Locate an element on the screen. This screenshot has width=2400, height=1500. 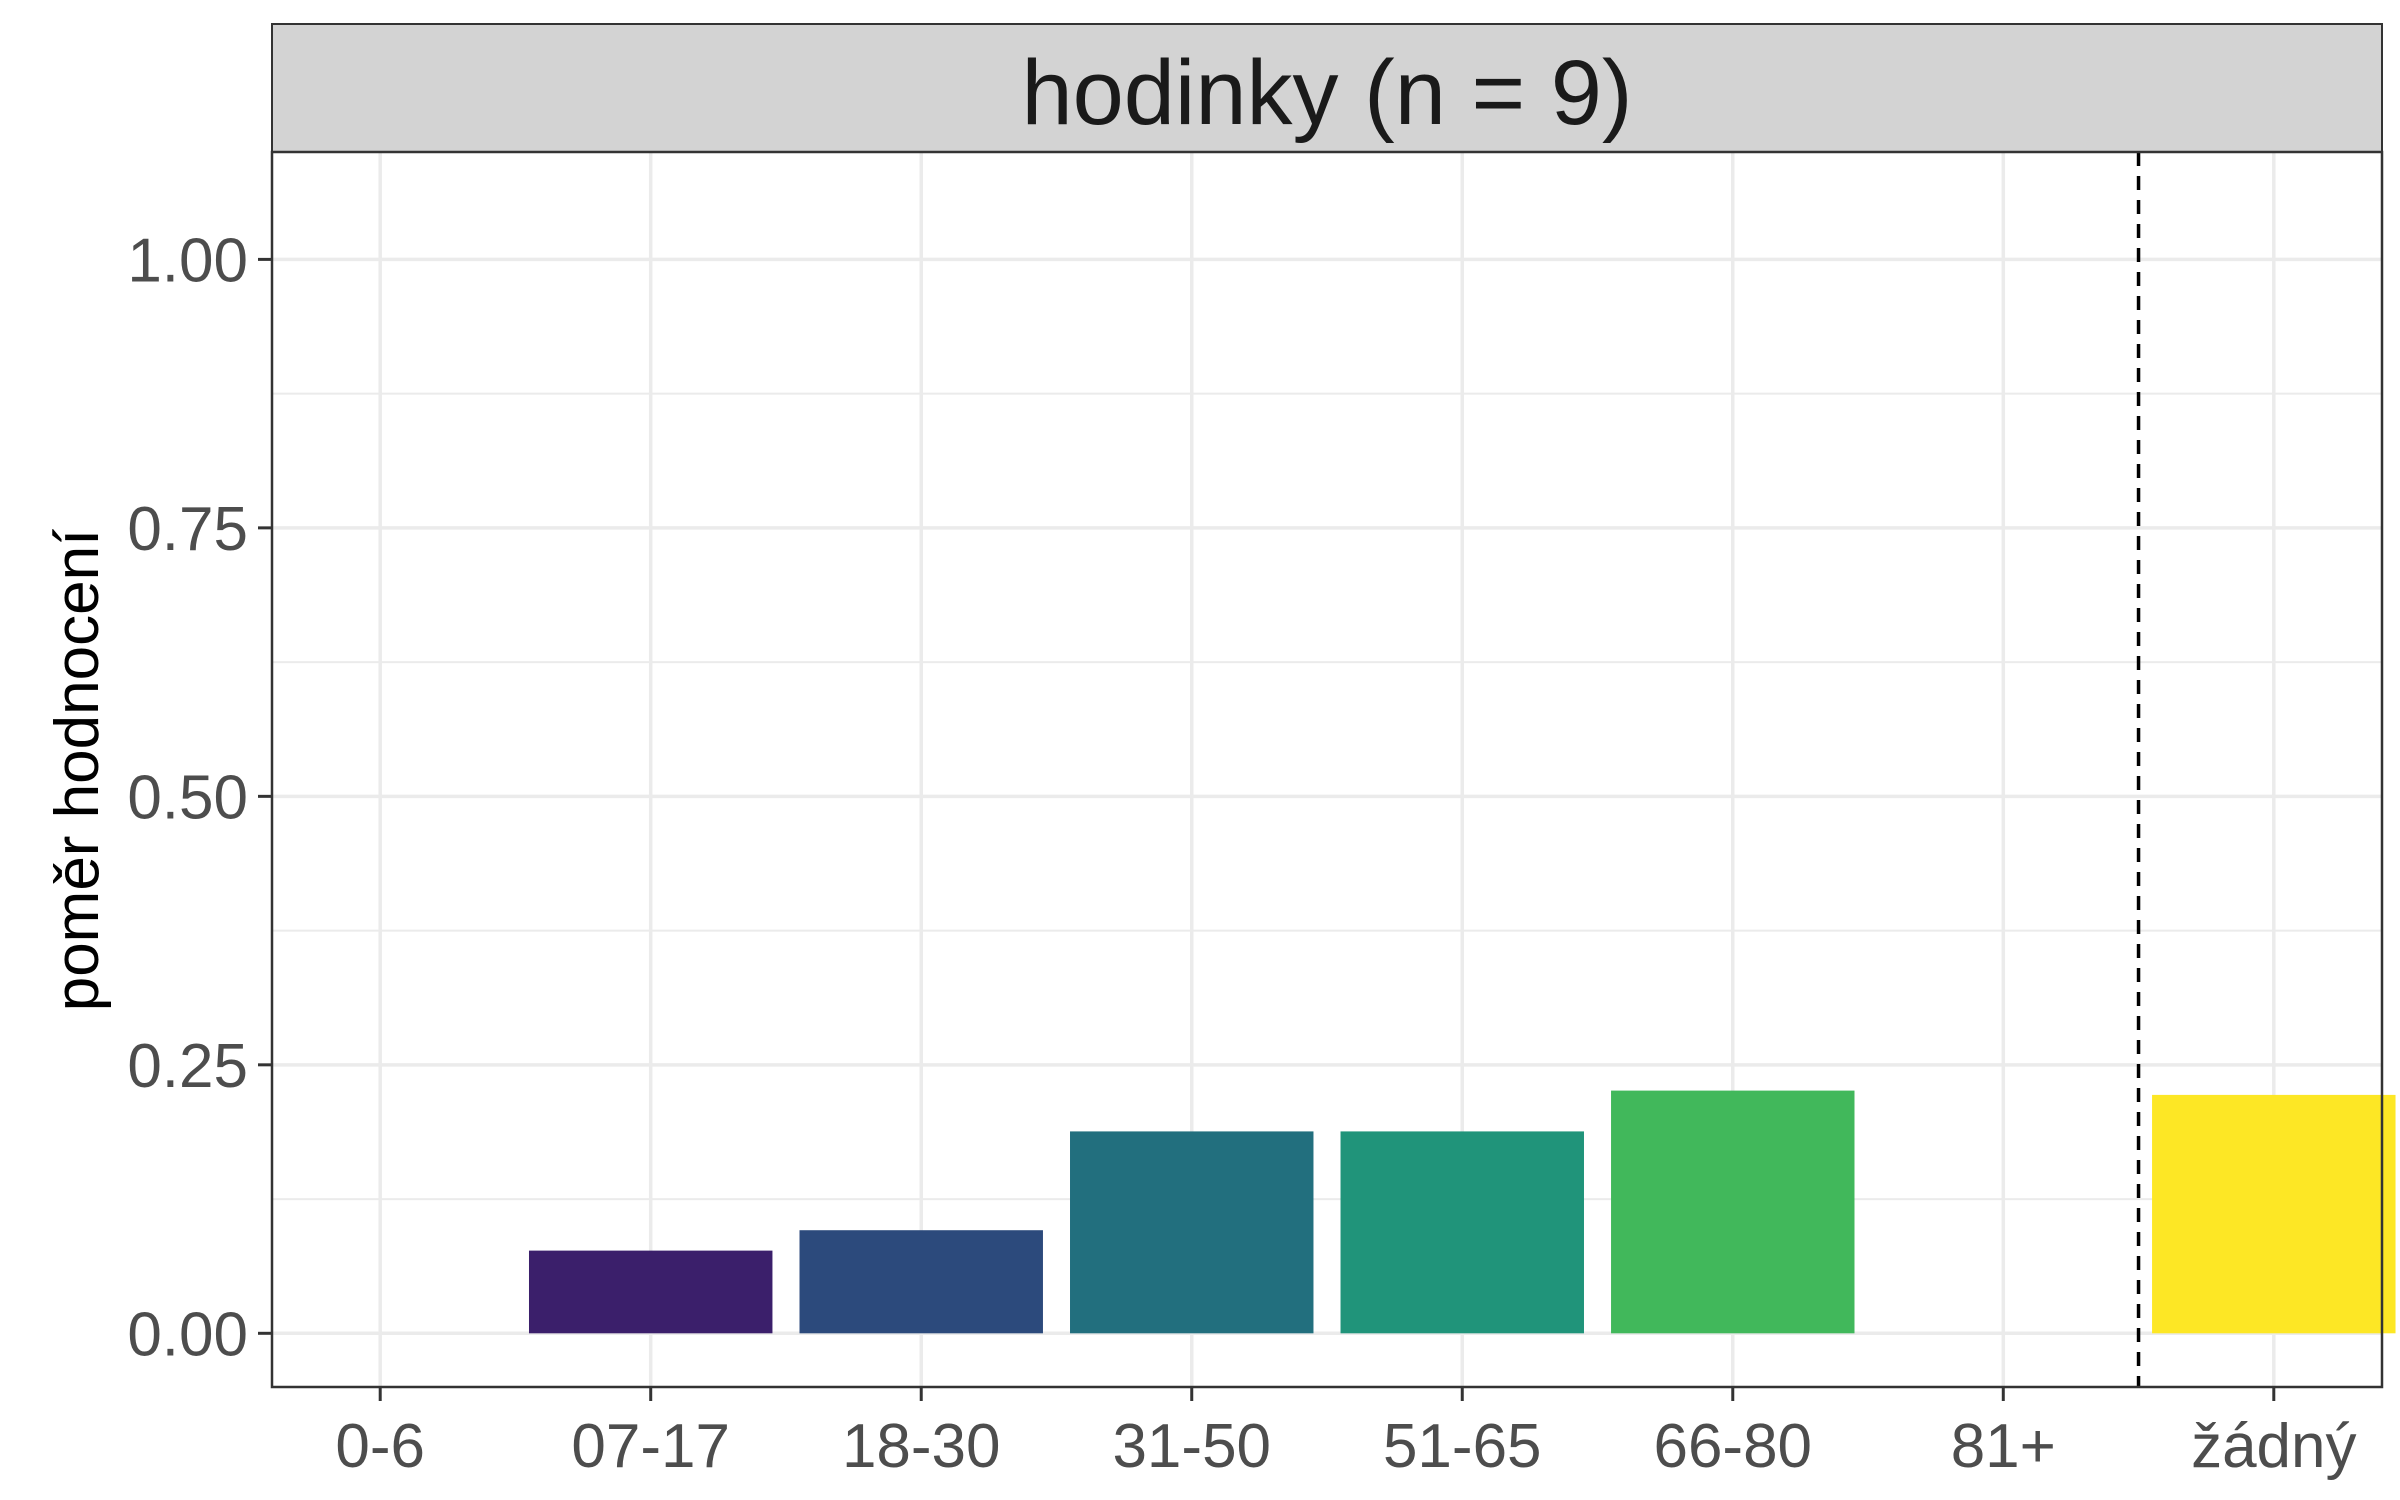
x-tick-label: 51-65 is located at coordinates (1462, 1446).